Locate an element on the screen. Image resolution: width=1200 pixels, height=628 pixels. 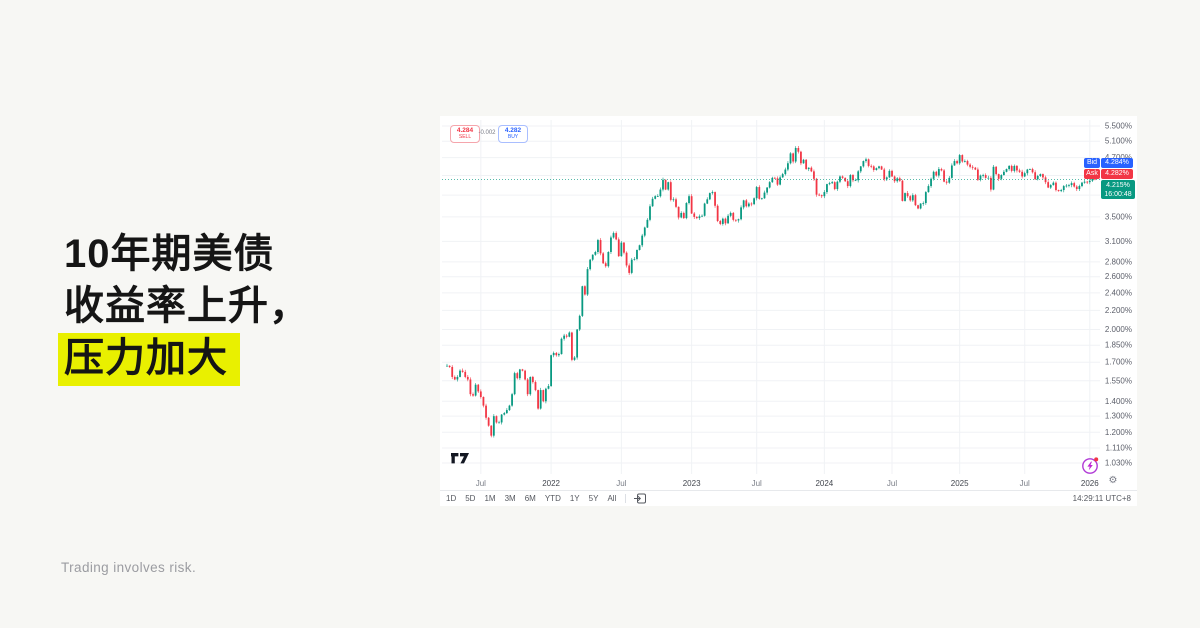
spread-value: -0.002 is located at coordinates (487, 133).